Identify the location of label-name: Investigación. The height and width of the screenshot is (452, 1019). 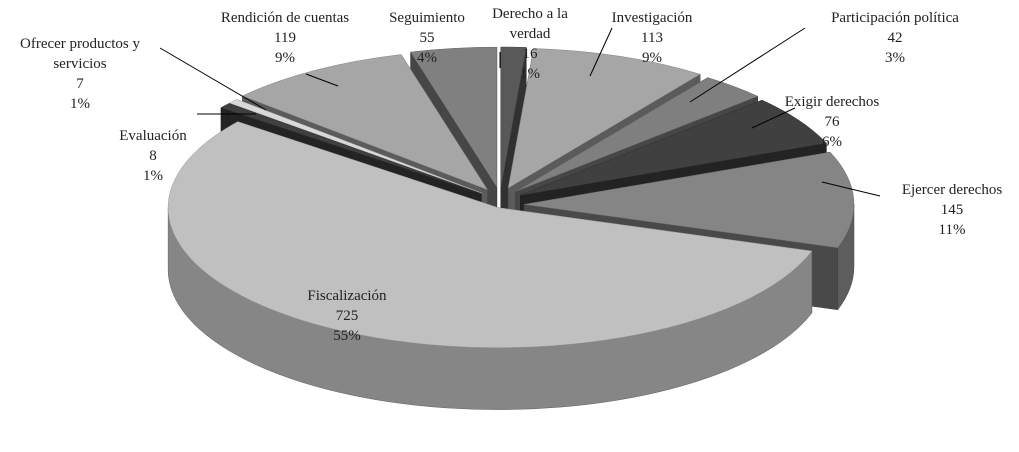
(652, 18).